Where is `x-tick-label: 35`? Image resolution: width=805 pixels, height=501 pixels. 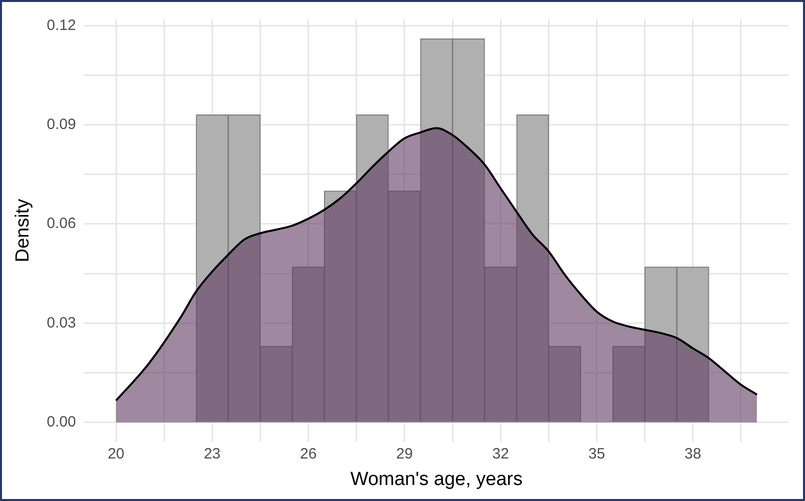
x-tick-label: 35 is located at coordinates (597, 453).